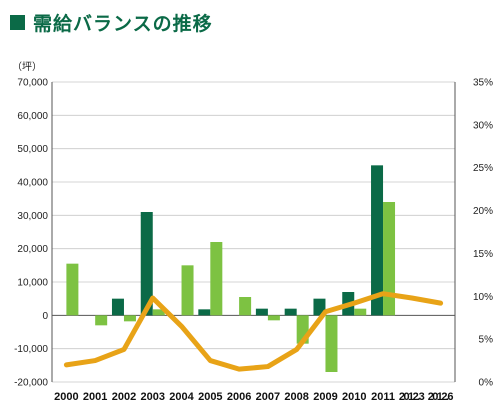  Describe the element at coordinates (45, 316) in the screenshot. I see `y-left-tick-label: 0` at that location.